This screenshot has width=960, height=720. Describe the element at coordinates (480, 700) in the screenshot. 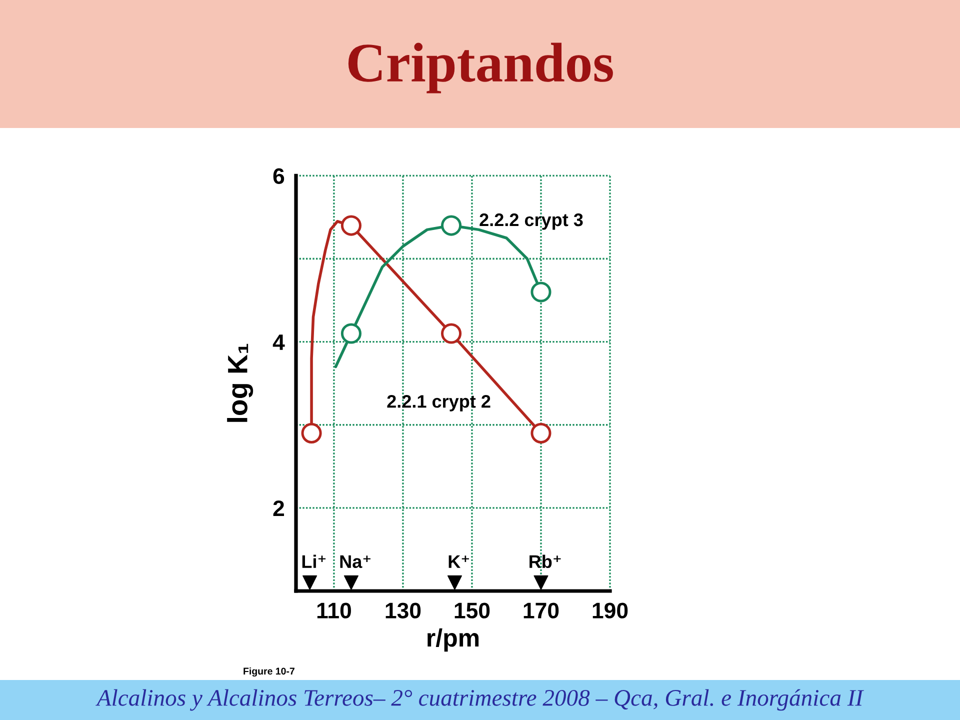

I see `text: Alcalinos y Alcalinos Terreos– 2° cuatrimestre 2008 – Qca, Gral. e Inorgánica II` at that location.